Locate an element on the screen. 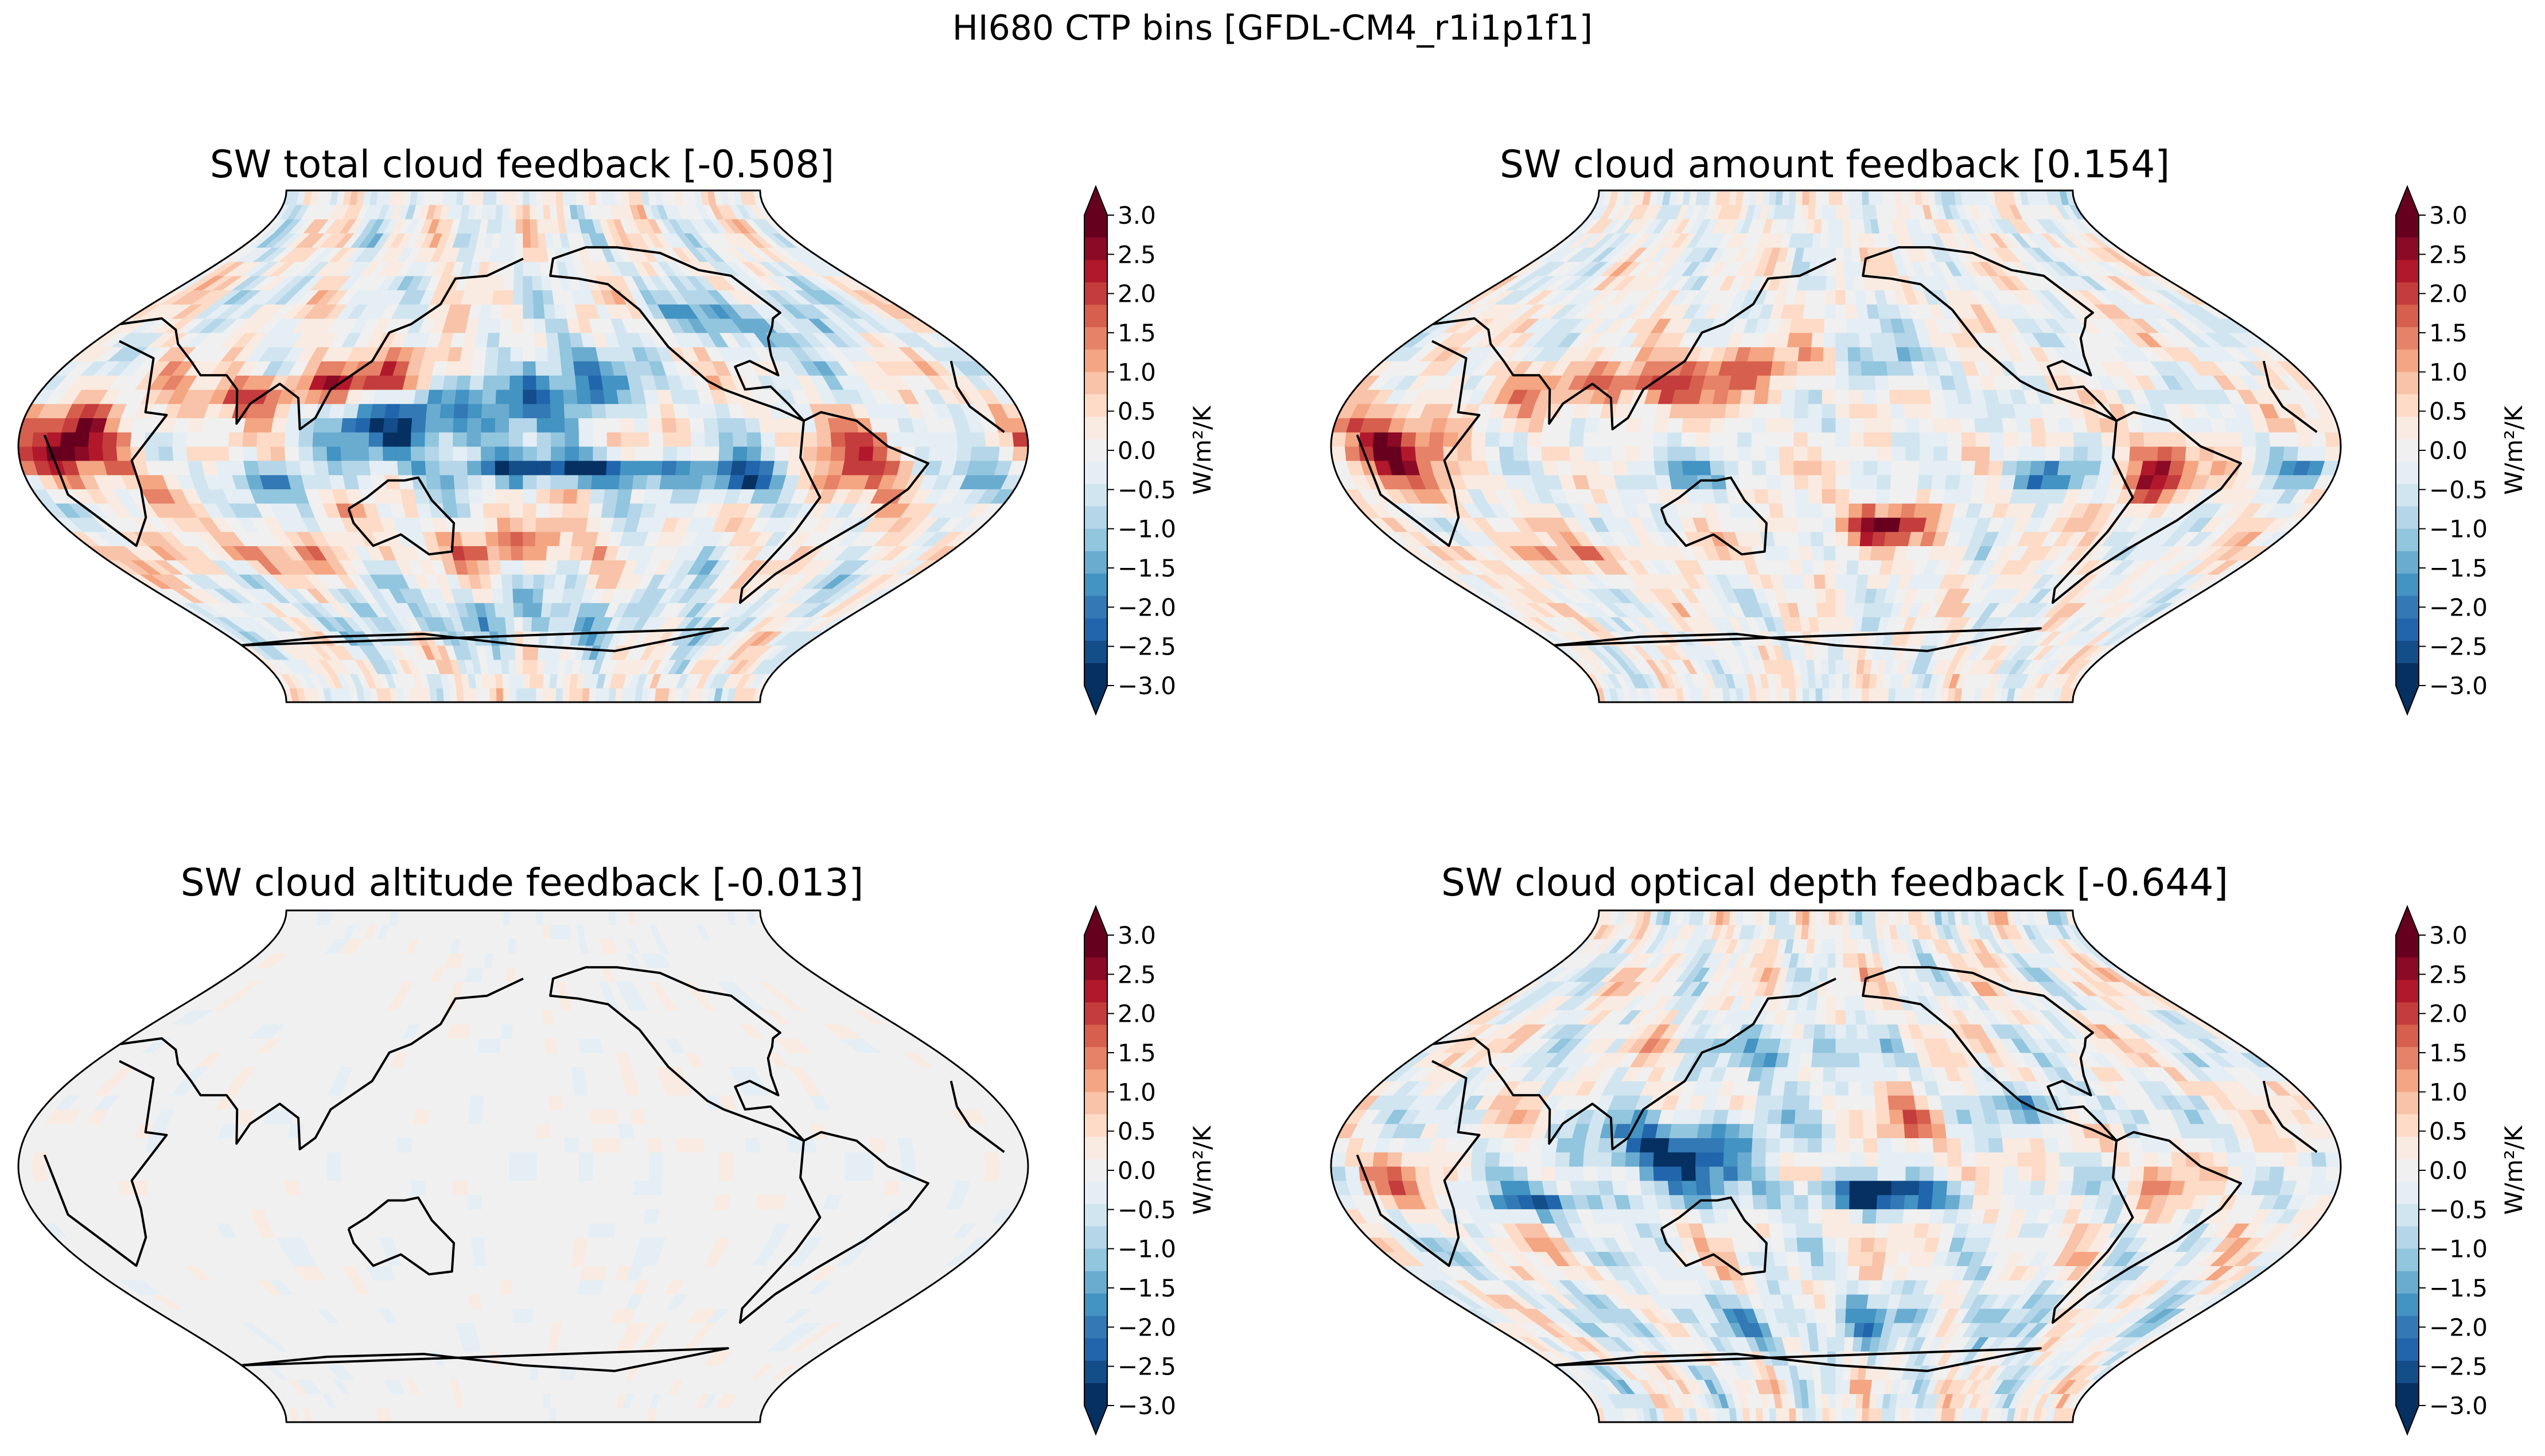 Image resolution: width=2545 pixels, height=1456 pixels. colorbar-tick-label: −1.0 is located at coordinates (1147, 1249).